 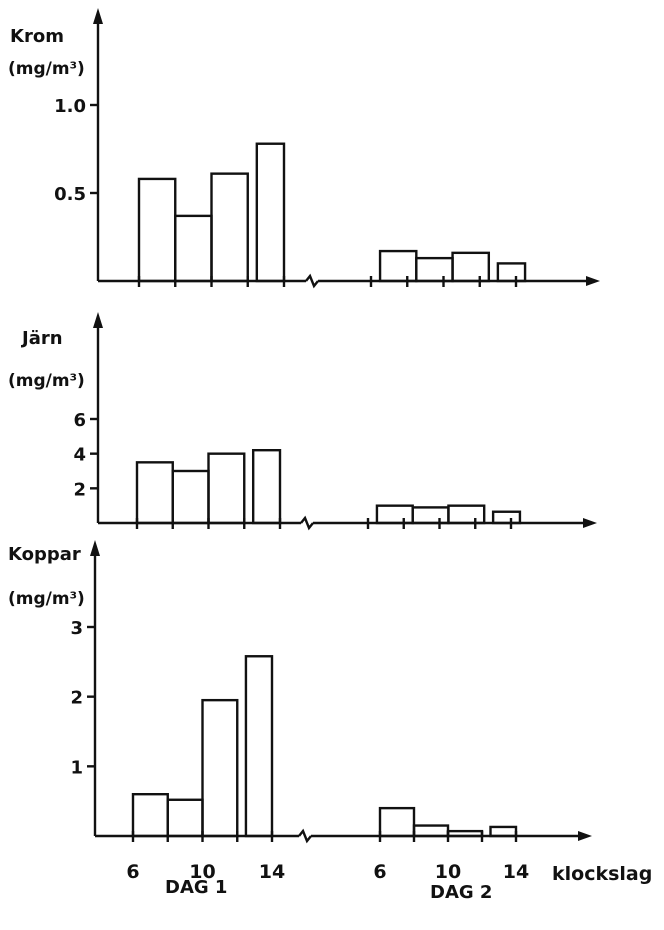 I want to click on jarn-ytick-label-2: 6, so click(x=79, y=420).